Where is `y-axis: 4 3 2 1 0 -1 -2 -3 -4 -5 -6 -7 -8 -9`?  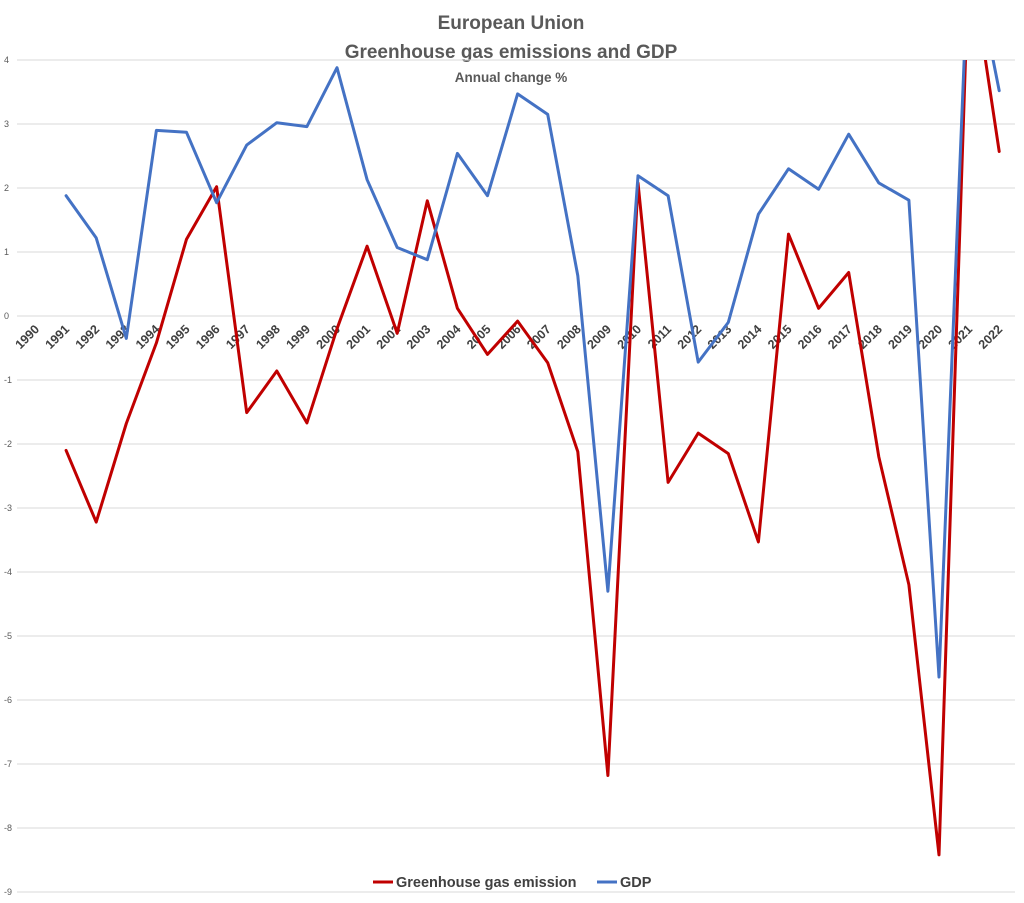
y-axis: 4 3 2 1 0 -1 -2 -3 -4 -5 -6 -7 -8 -9 is located at coordinates (8, 476).